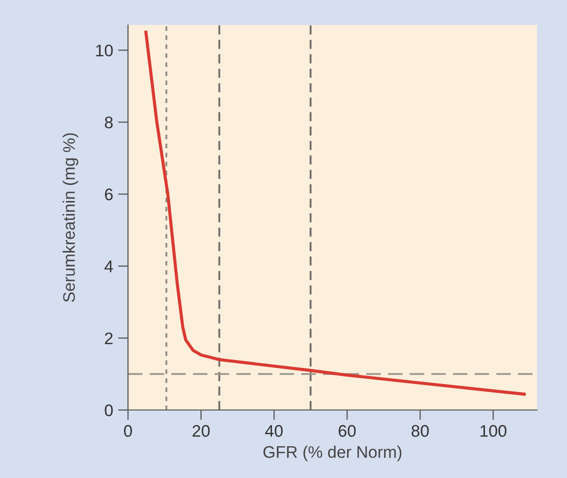 This screenshot has width=567, height=478. I want to click on x-tick-label: 40, so click(274, 431).